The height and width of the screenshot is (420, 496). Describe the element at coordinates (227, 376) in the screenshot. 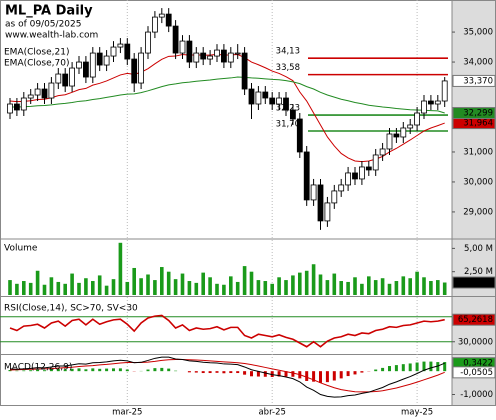

I see `signal-line` at that location.